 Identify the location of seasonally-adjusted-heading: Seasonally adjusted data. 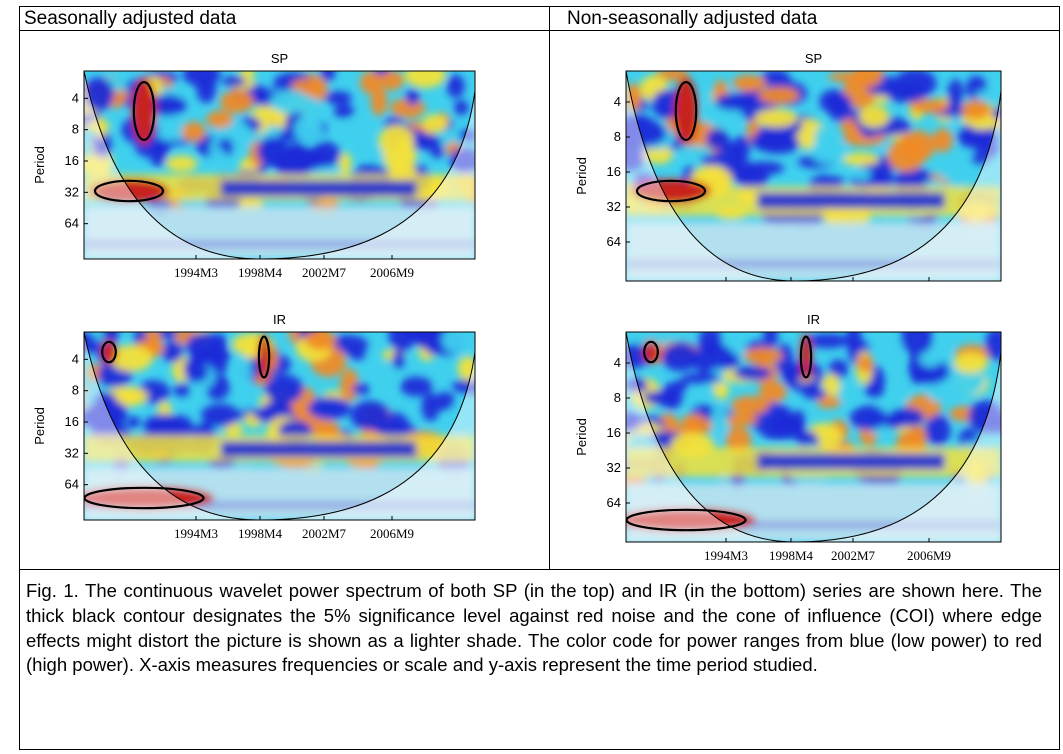
(130, 18).